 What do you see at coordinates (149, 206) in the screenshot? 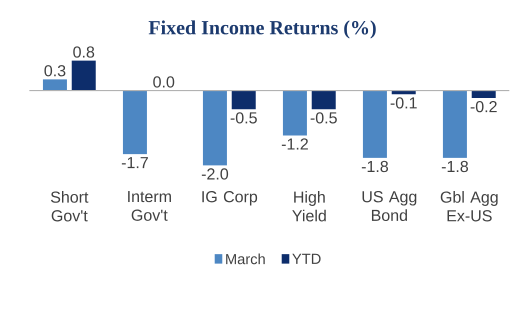
I see `x-tick-label: Interm Gov't` at bounding box center [149, 206].